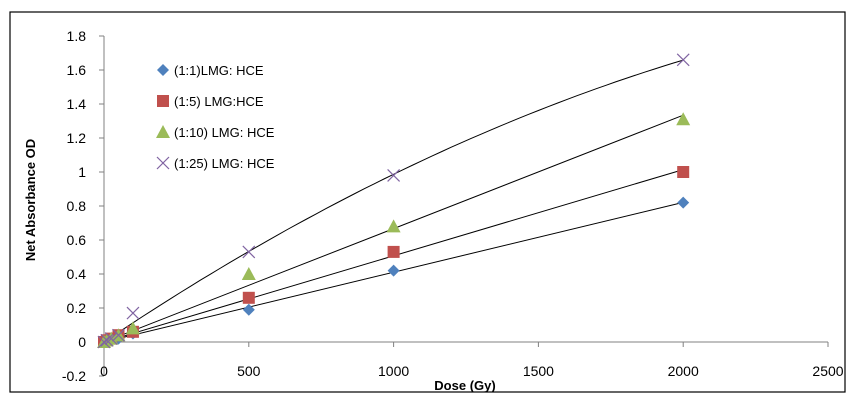  Describe the element at coordinates (77, 70) in the screenshot. I see `y-tick-label: 1.6` at that location.